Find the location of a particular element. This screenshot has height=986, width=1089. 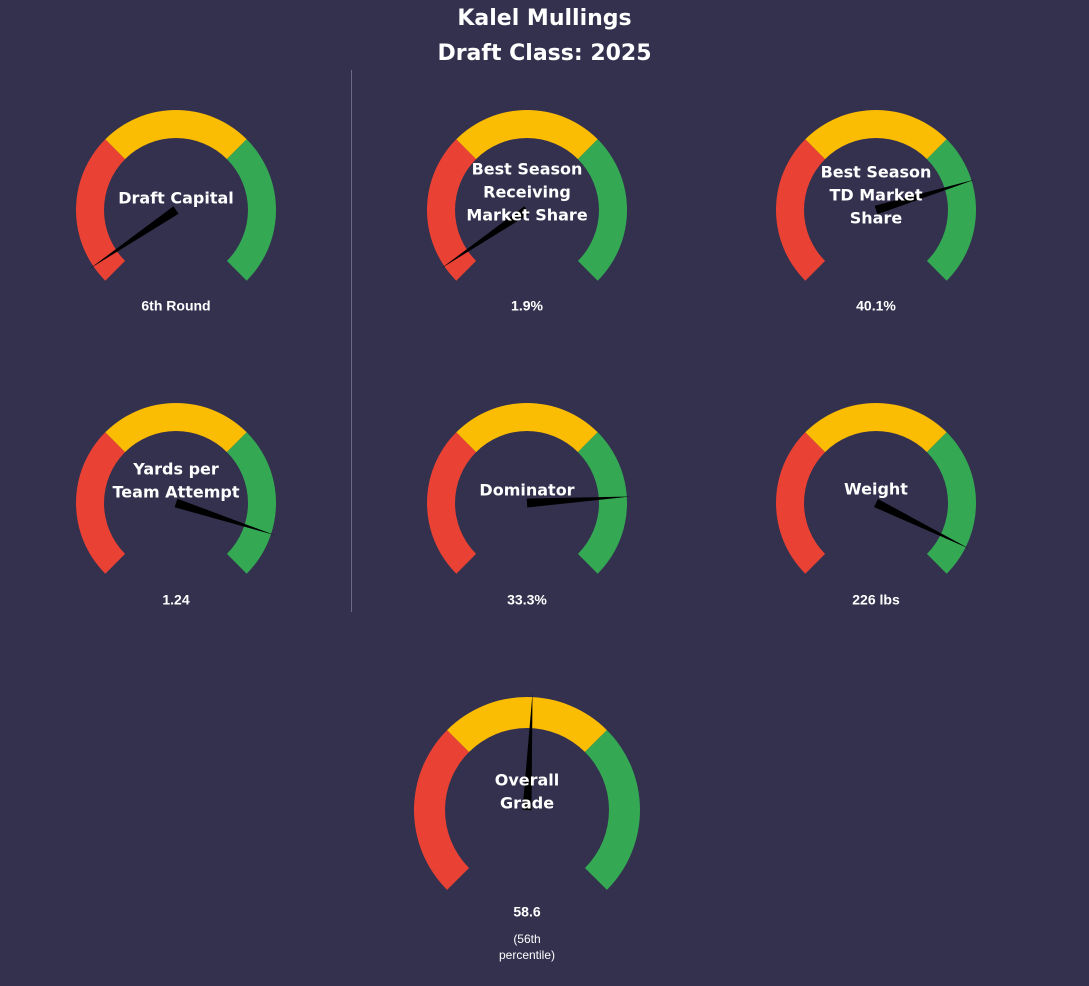

gauge-title-label: Receiving is located at coordinates (527, 192).